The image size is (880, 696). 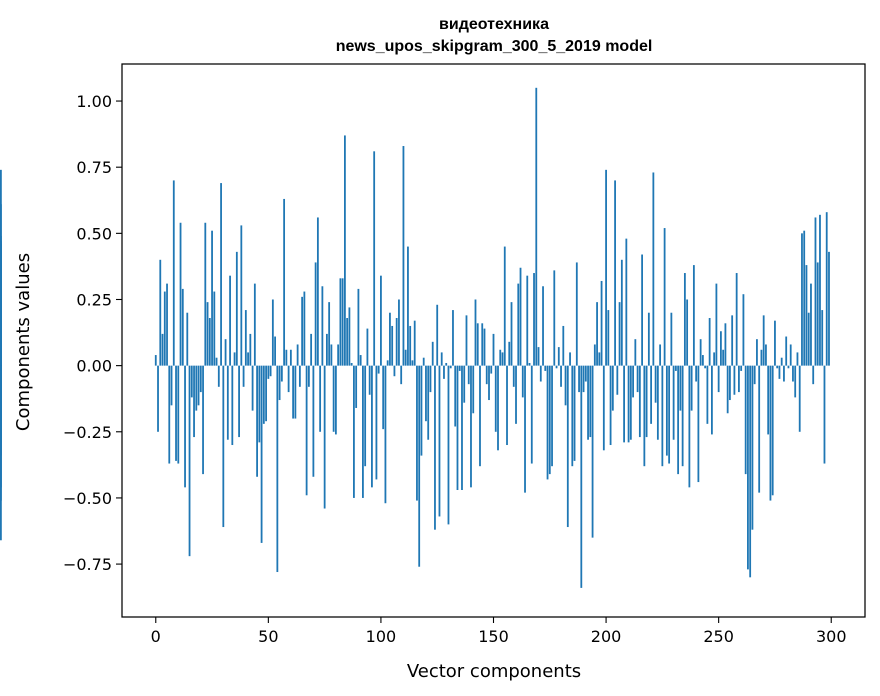 I want to click on chart-title: видеотехника, so click(x=494, y=24).